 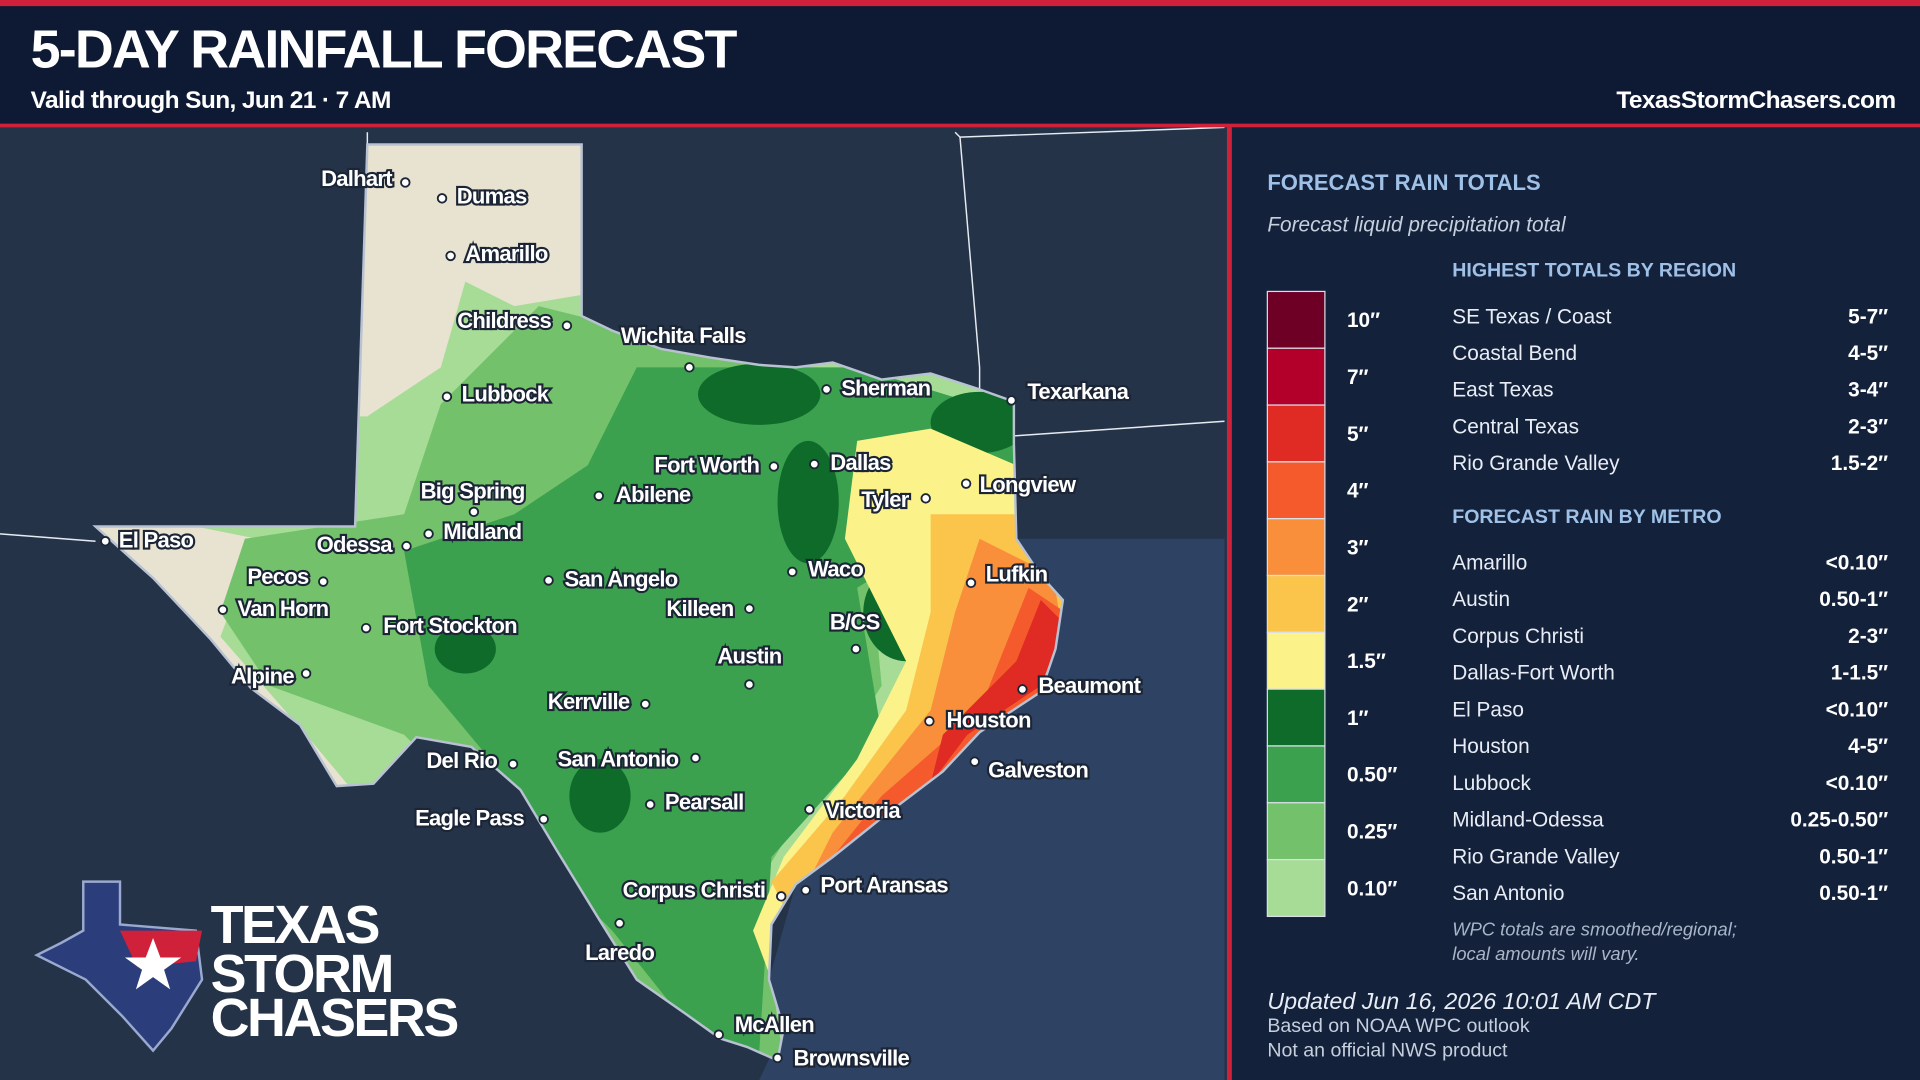 What do you see at coordinates (1398, 1026) in the screenshot?
I see `source: Based on NOAA WPC outlook` at bounding box center [1398, 1026].